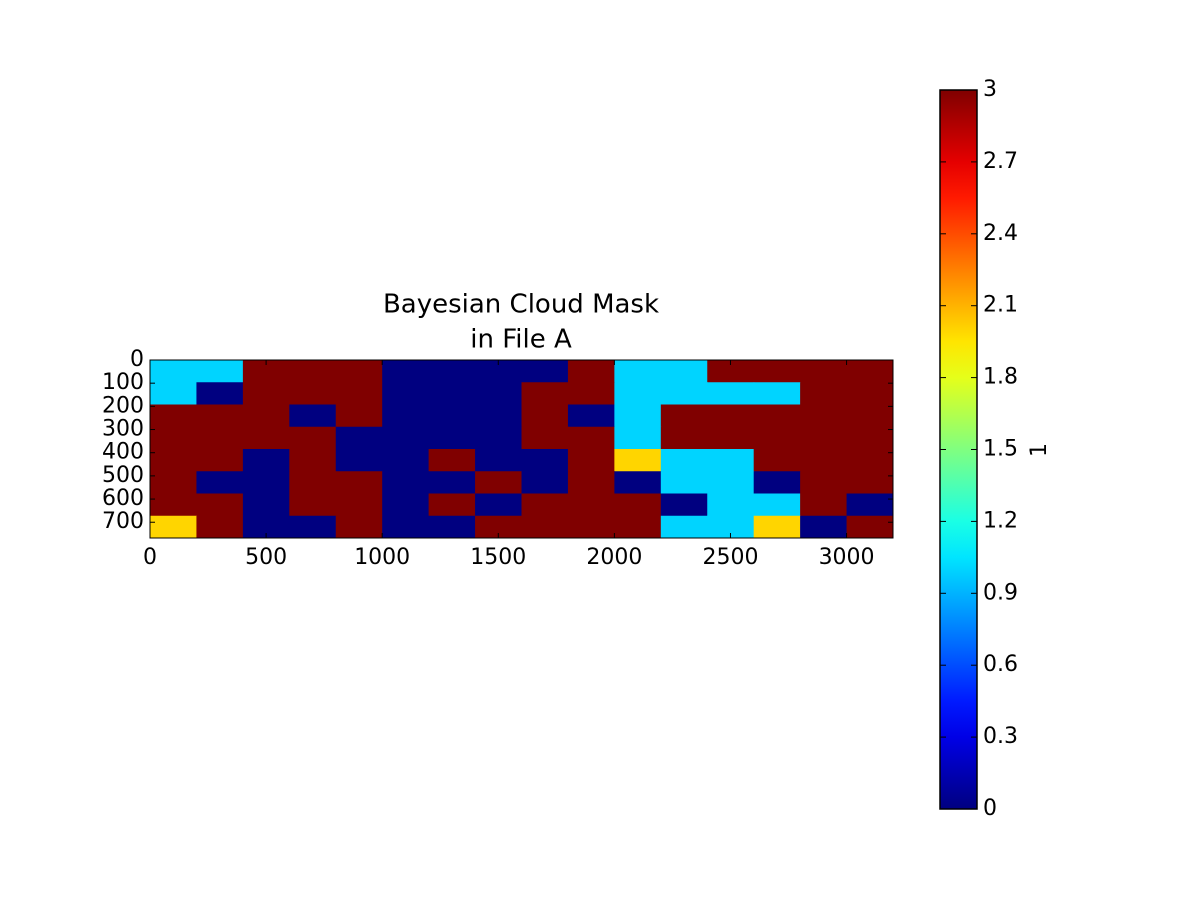 Image resolution: width=1200 pixels, height=900 pixels. What do you see at coordinates (1000, 377) in the screenshot?
I see `colorbar-tick-label: 1.8` at bounding box center [1000, 377].